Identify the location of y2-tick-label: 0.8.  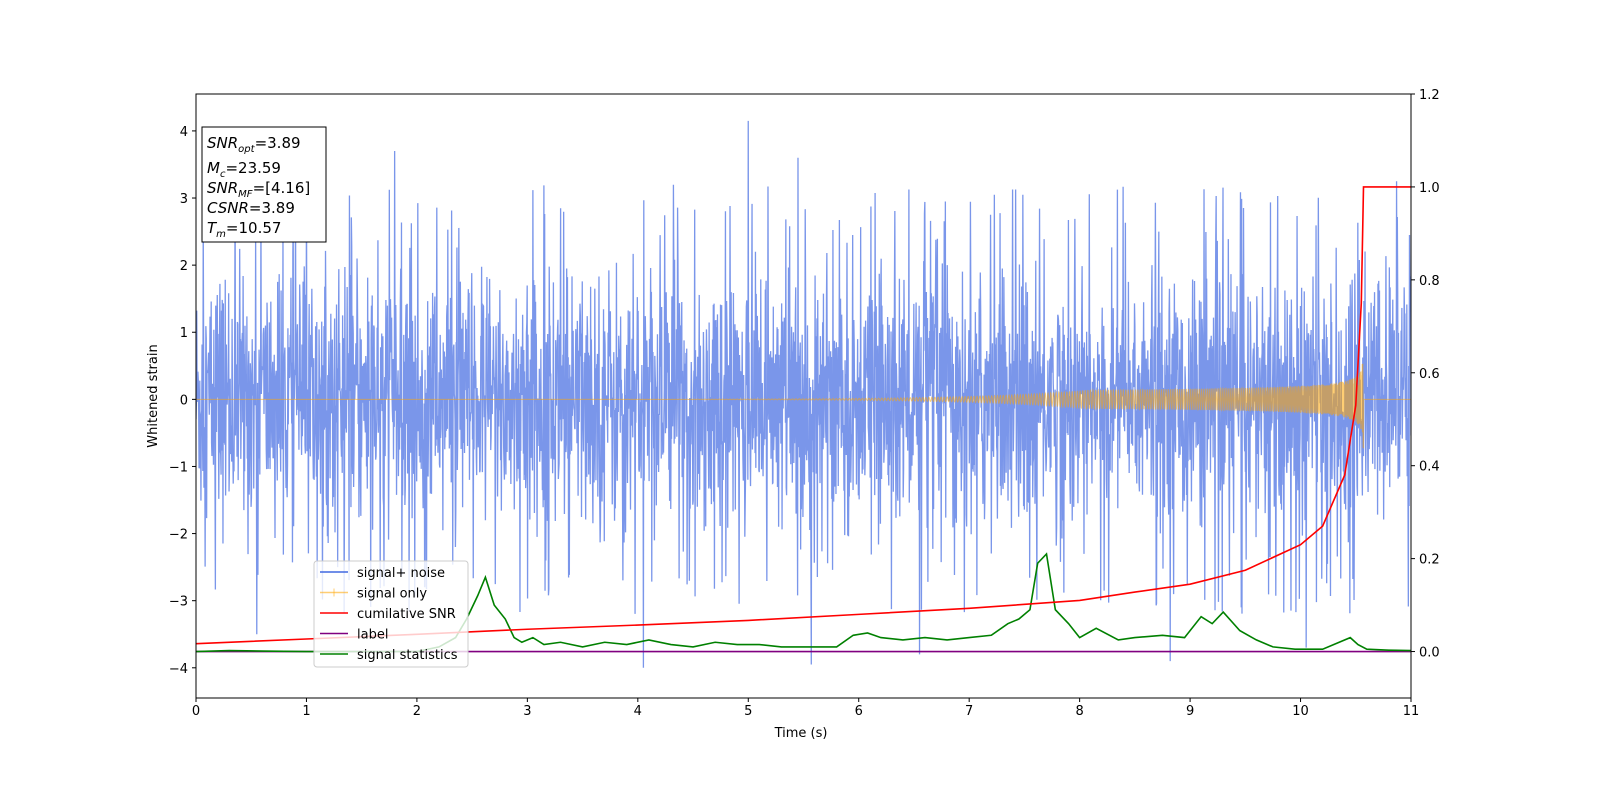
(1429, 281).